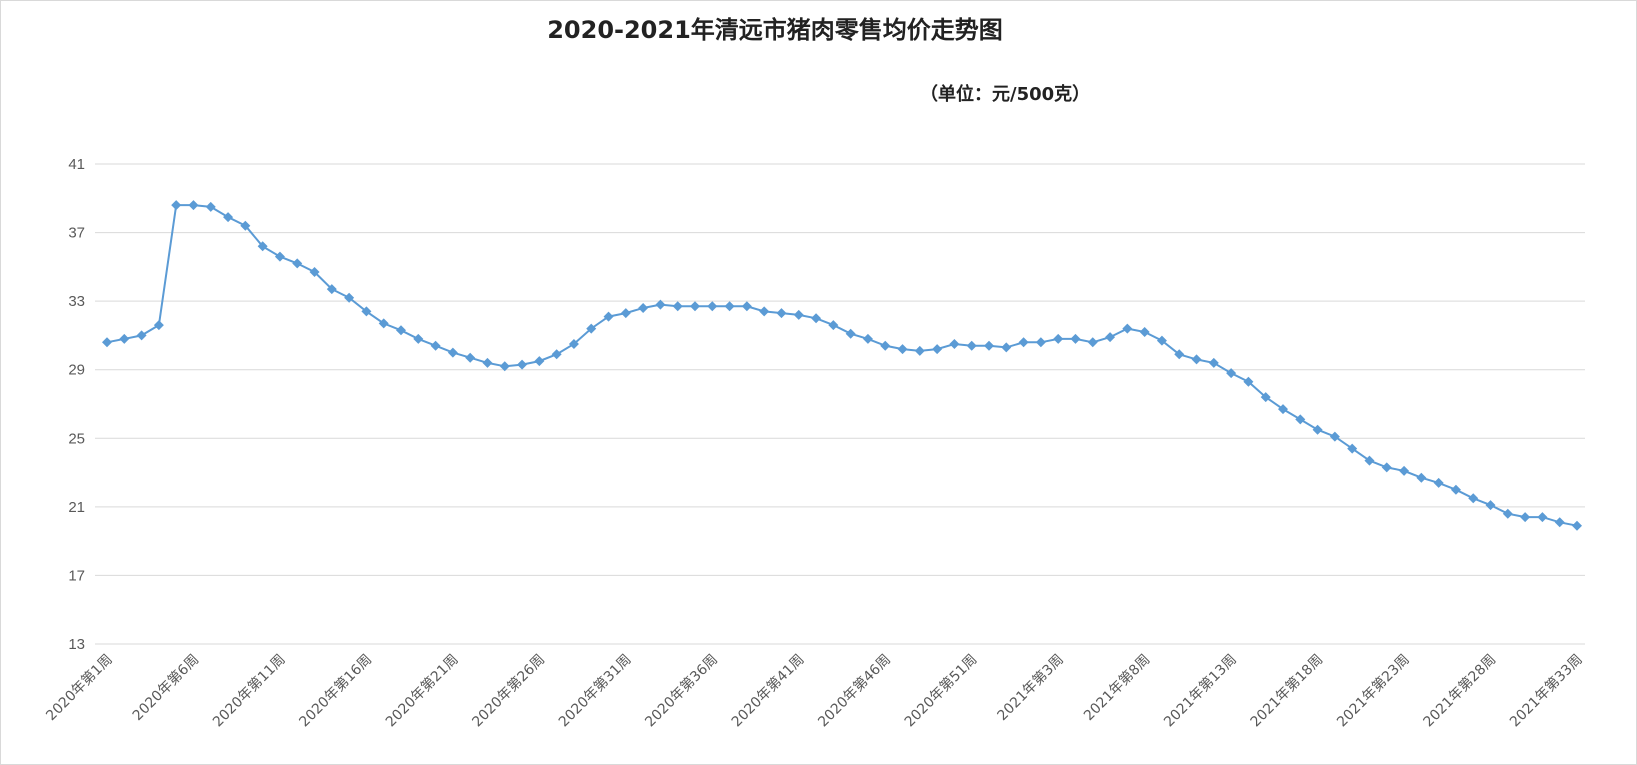 This screenshot has width=1637, height=765. What do you see at coordinates (1005, 94) in the screenshot?
I see `unit-label: （单位：元/500克）` at bounding box center [1005, 94].